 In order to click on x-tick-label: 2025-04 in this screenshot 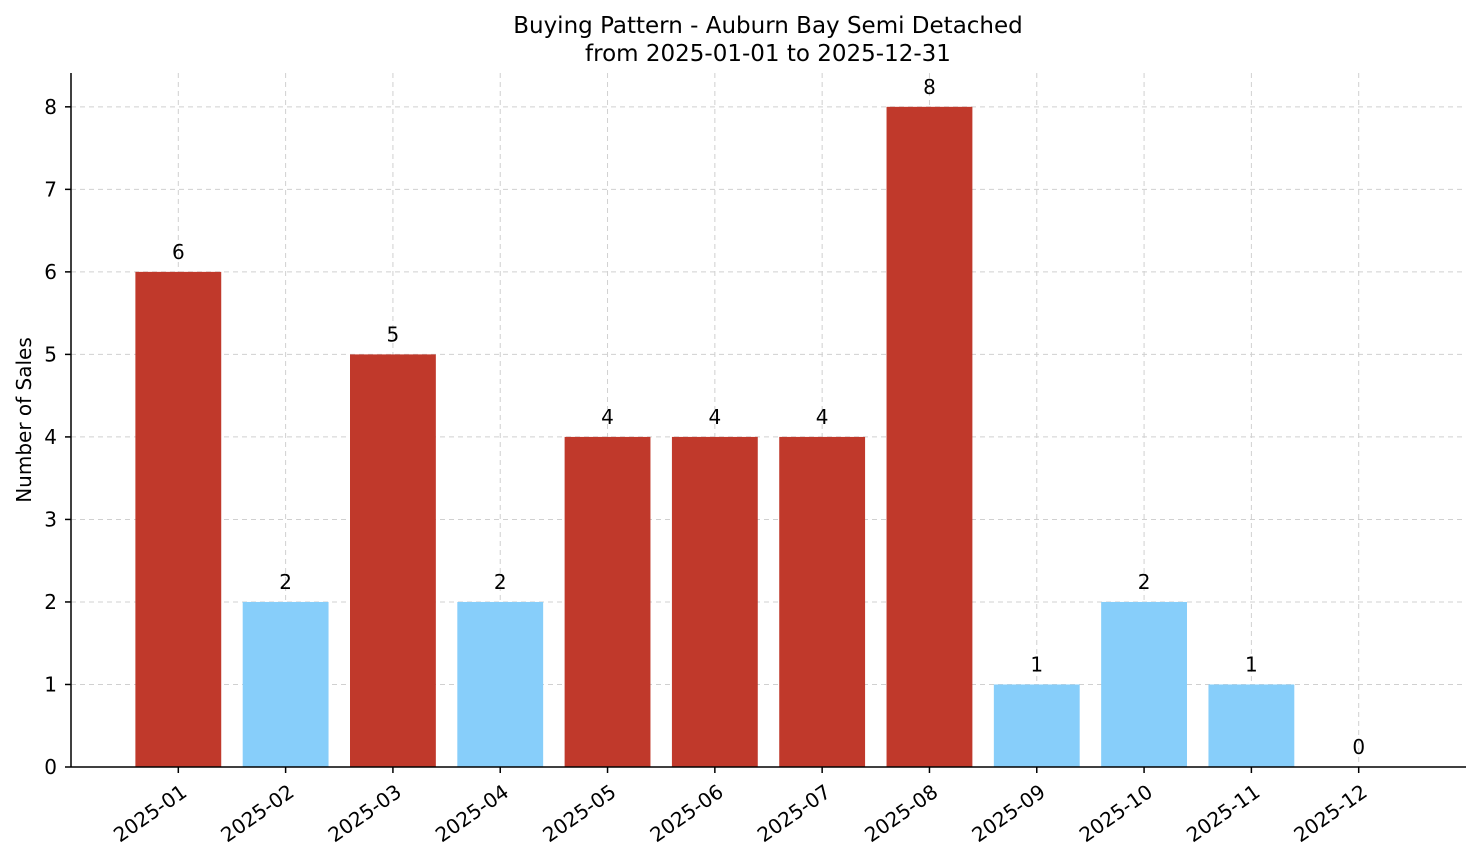, I will do `click(472, 813)`.